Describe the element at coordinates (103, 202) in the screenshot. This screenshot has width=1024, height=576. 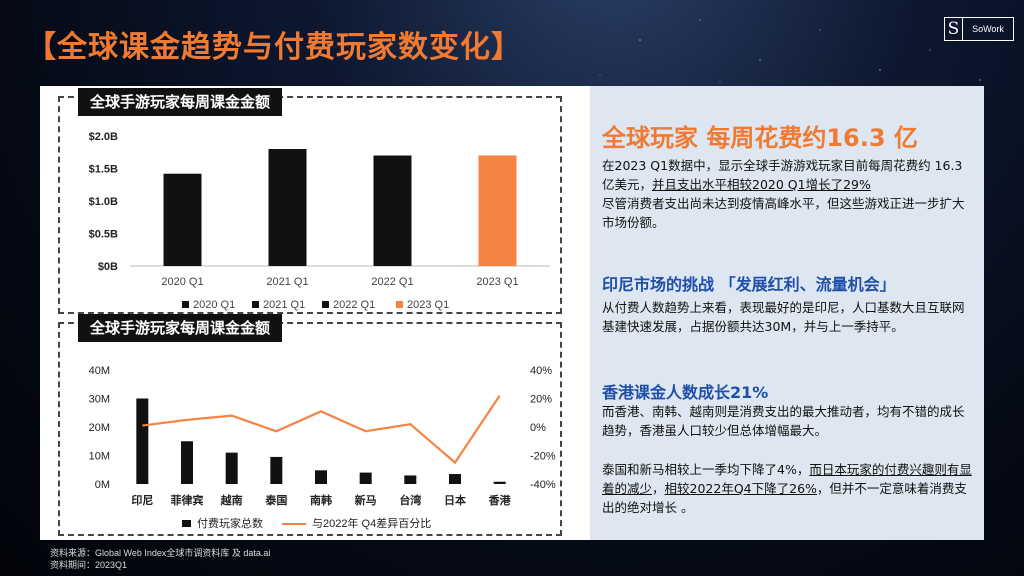
I see `y-tick-label: $1.0B` at that location.